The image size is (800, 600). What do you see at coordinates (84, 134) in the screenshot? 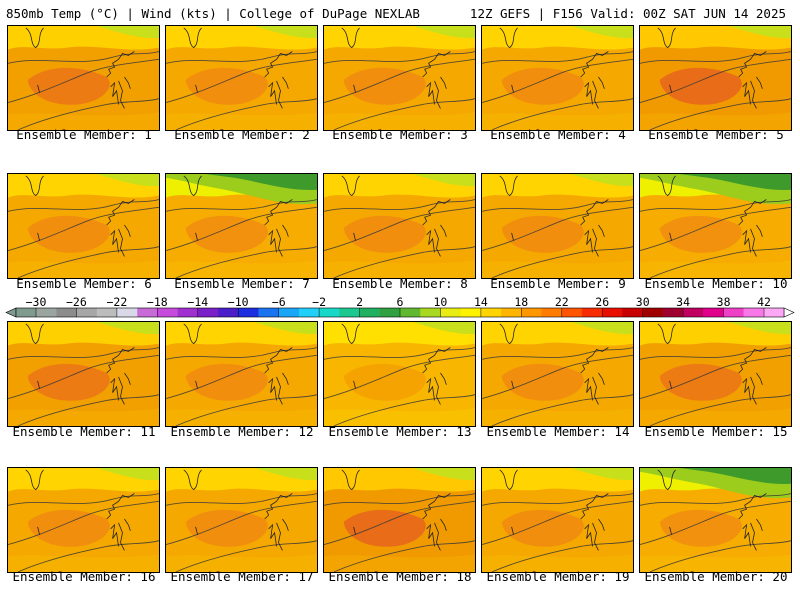
I see `ensemble-member-caption: Ensemble Member: 1` at bounding box center [84, 134].